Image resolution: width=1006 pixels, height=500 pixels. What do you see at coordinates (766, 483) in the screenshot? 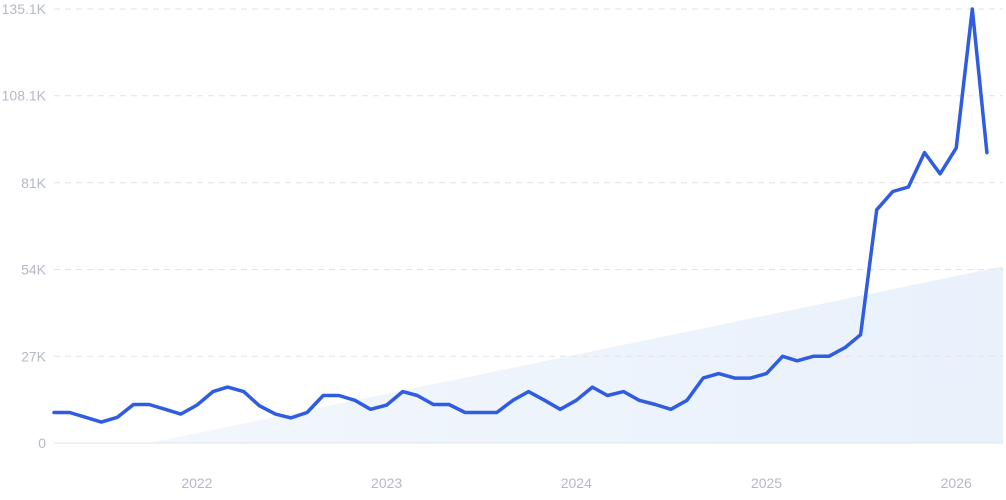
I see `x-tick-label: 2025` at bounding box center [766, 483].